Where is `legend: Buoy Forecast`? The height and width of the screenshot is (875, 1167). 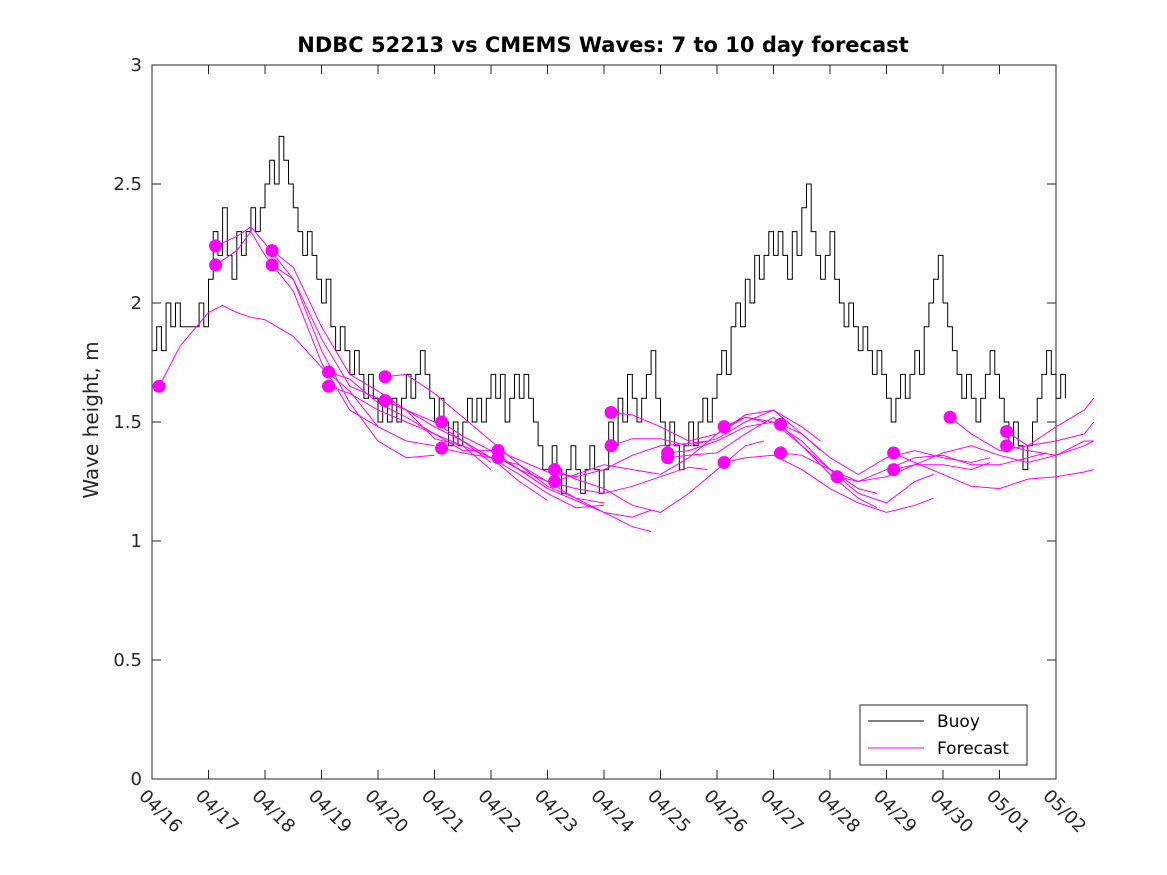 legend: Buoy Forecast is located at coordinates (943, 735).